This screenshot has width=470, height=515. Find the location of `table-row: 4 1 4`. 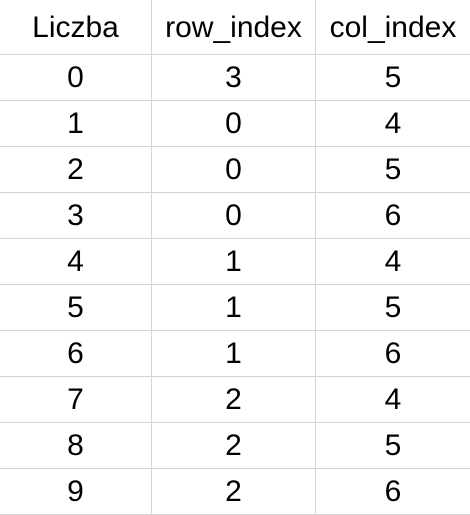

table-row: 4 1 4 is located at coordinates (235, 262).